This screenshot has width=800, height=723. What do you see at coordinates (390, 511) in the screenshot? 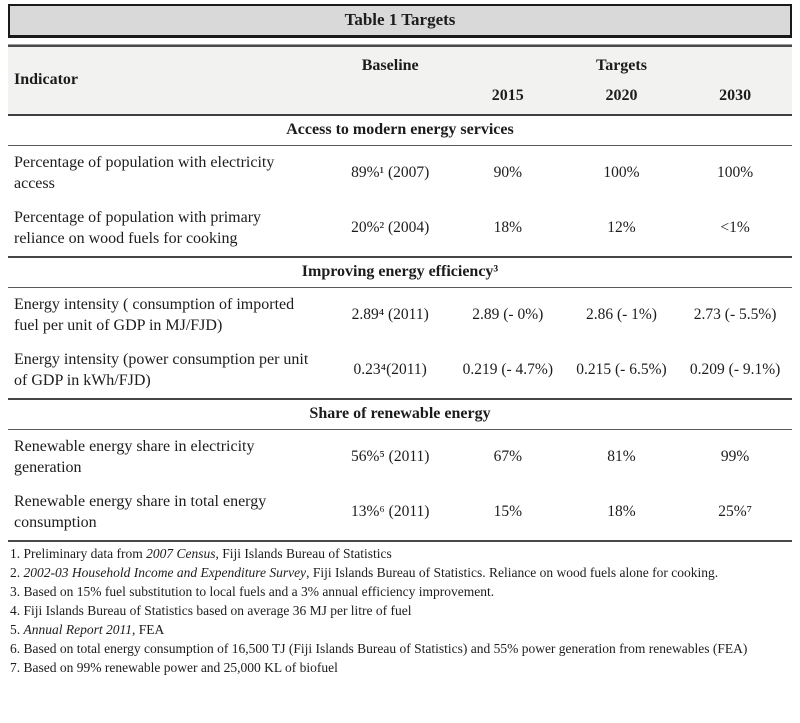
I see `baseline-value: 13%⁶ (2011)` at bounding box center [390, 511].